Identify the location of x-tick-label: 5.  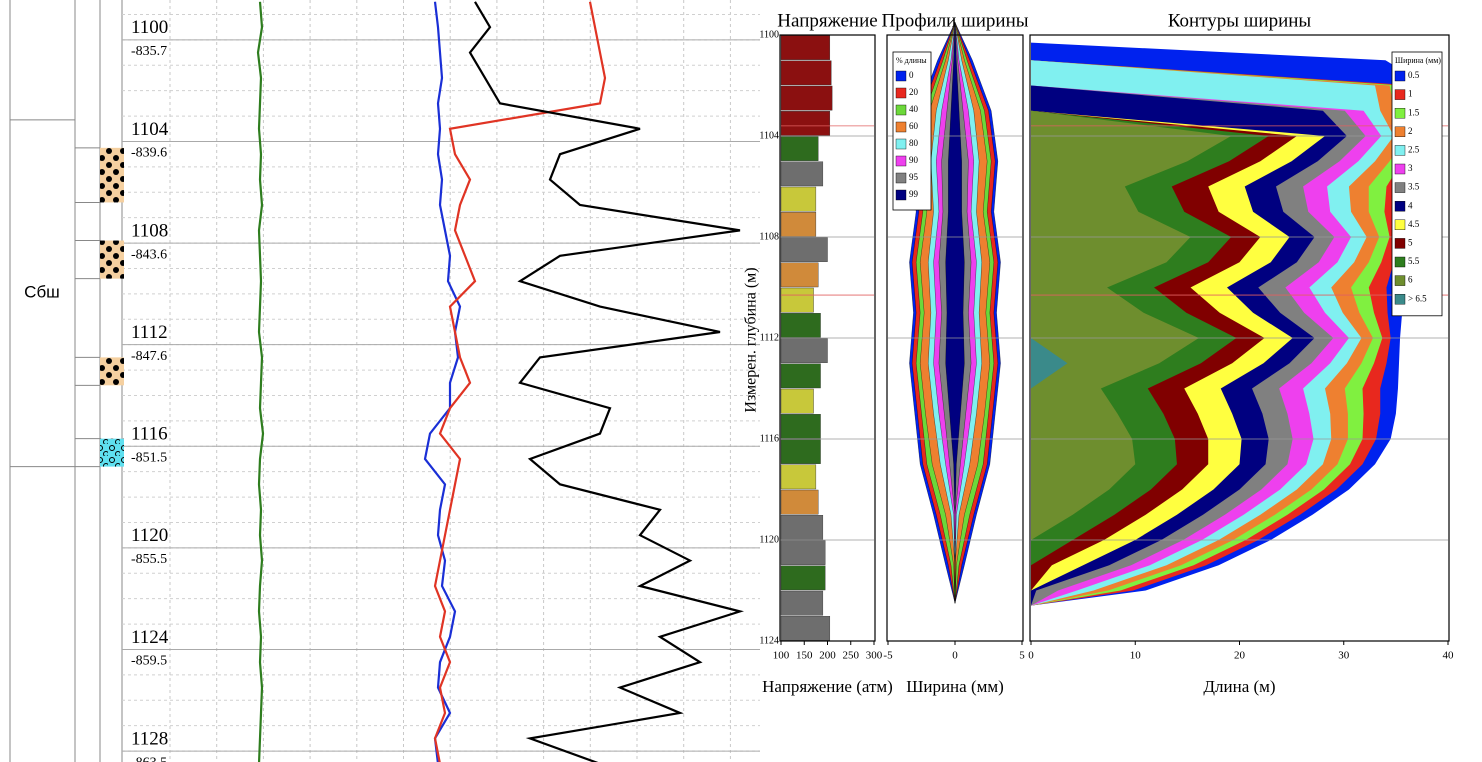
(1022, 656).